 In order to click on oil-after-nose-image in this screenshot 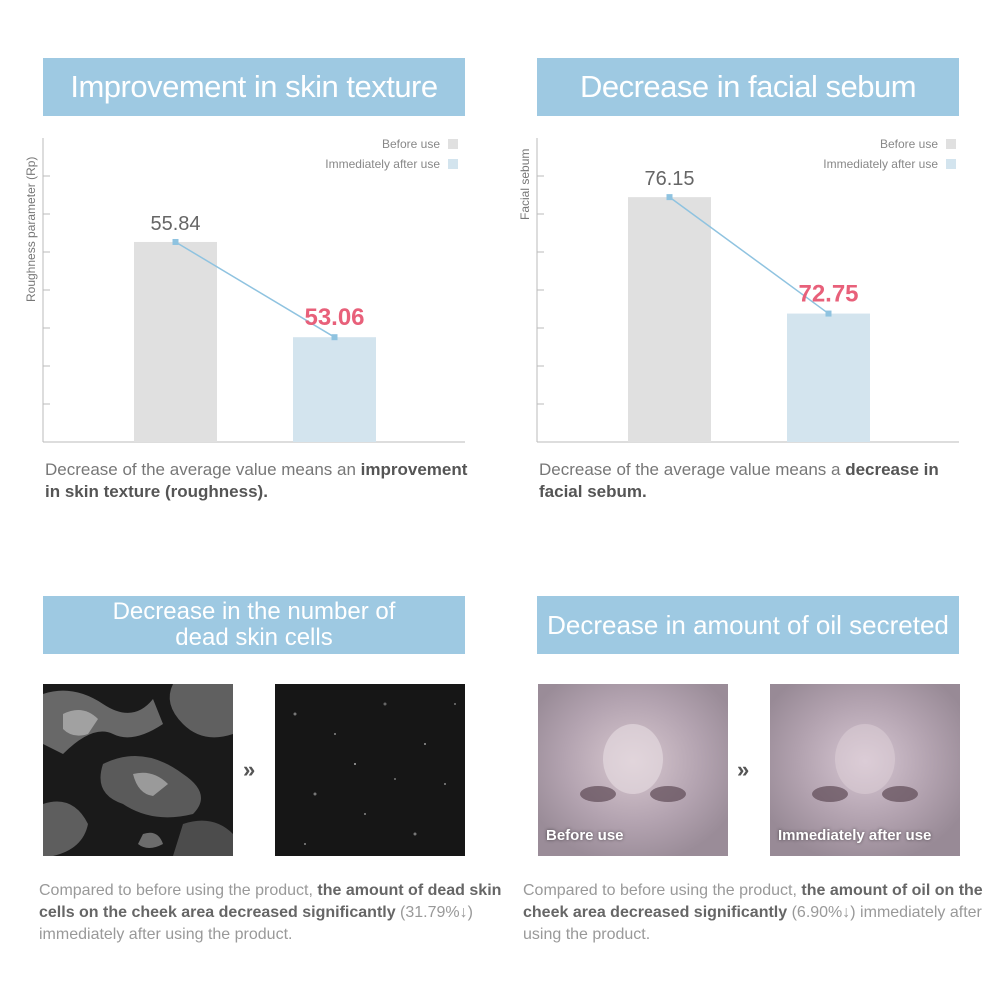, I will do `click(865, 770)`.